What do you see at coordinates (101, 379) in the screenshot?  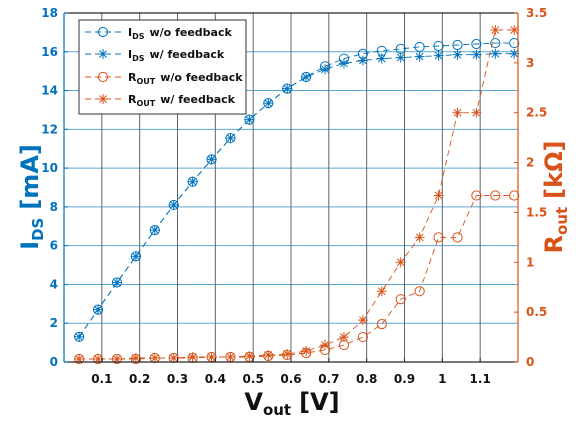 I see `x-tick-label: 0.1` at bounding box center [101, 379].